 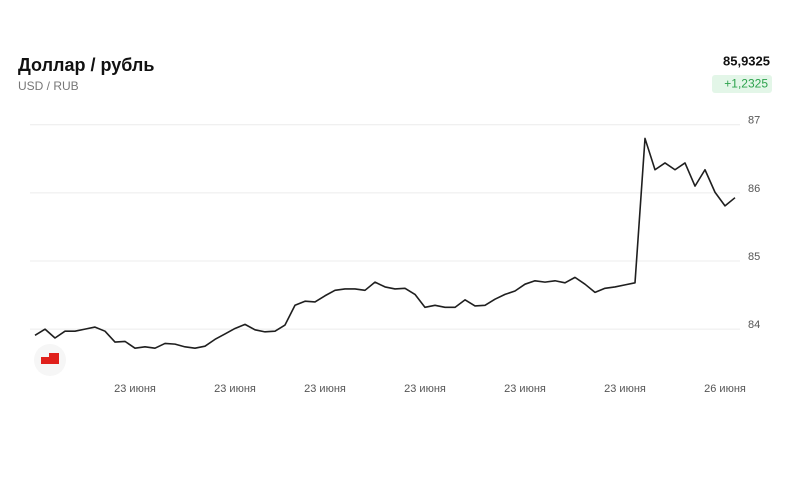 I want to click on y-tick-label: 85, so click(x=754, y=257).